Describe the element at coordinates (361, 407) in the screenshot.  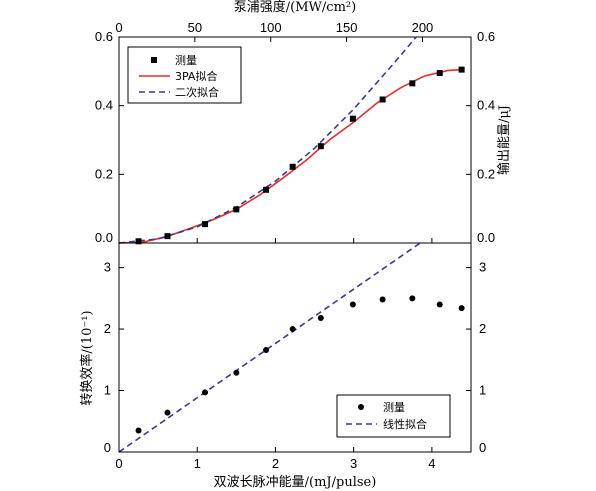
I see `legend-marker-measured-bottom` at that location.